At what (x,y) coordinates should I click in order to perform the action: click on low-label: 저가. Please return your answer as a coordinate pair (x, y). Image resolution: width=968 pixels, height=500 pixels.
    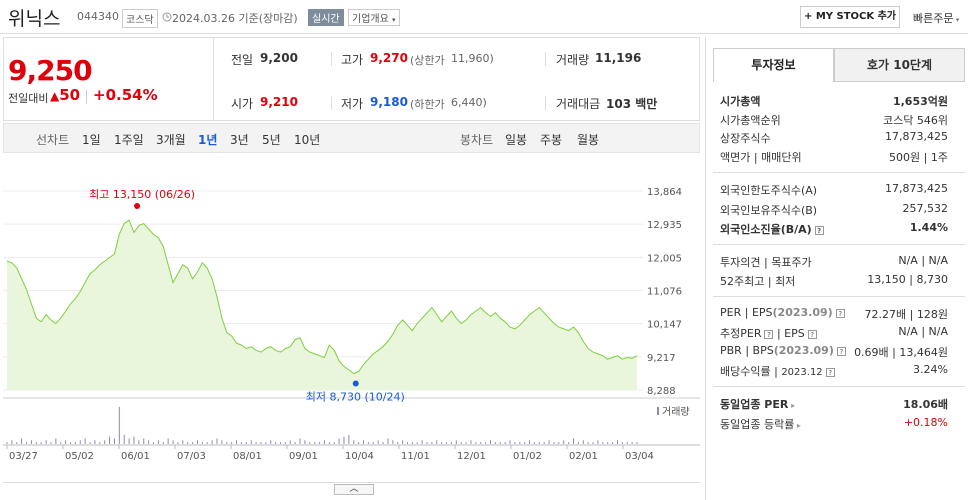
    Looking at the image, I should click on (352, 104).